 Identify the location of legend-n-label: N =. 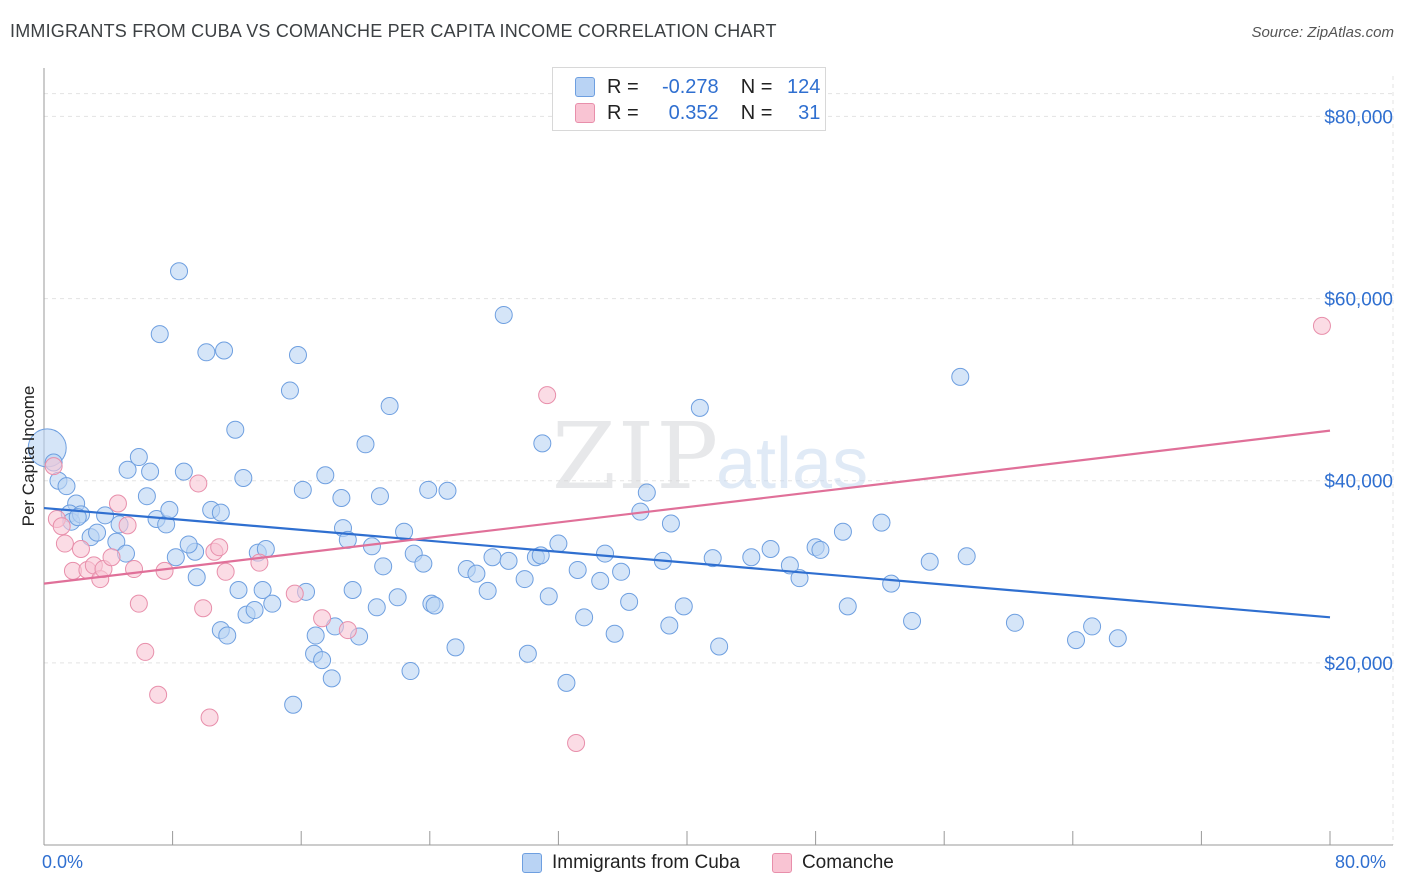
(756, 112).